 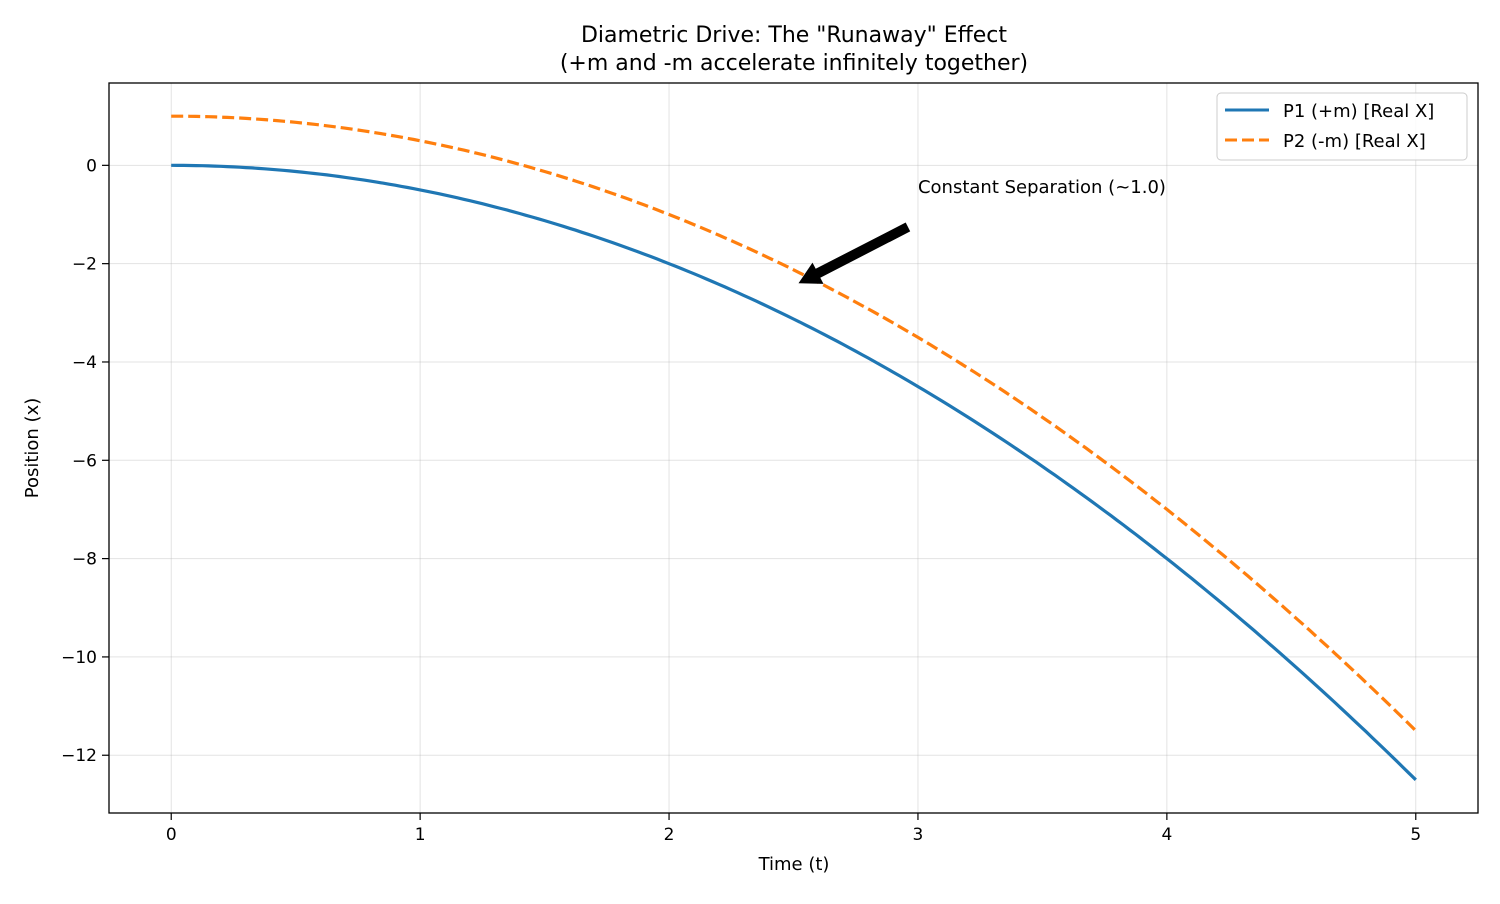 What do you see at coordinates (1042, 187) in the screenshot?
I see `annotation-text: Constant Separation (~1.0)` at bounding box center [1042, 187].